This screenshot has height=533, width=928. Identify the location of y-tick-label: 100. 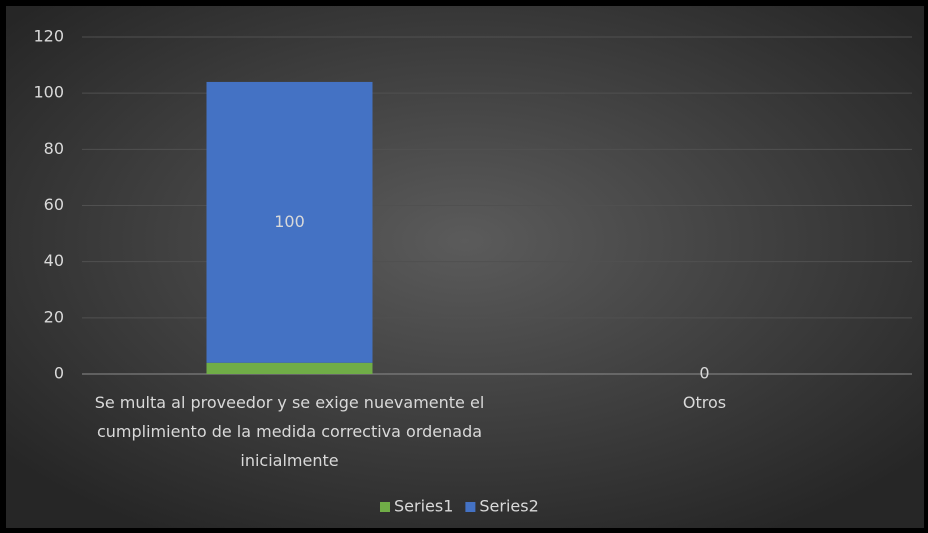
(48, 92).